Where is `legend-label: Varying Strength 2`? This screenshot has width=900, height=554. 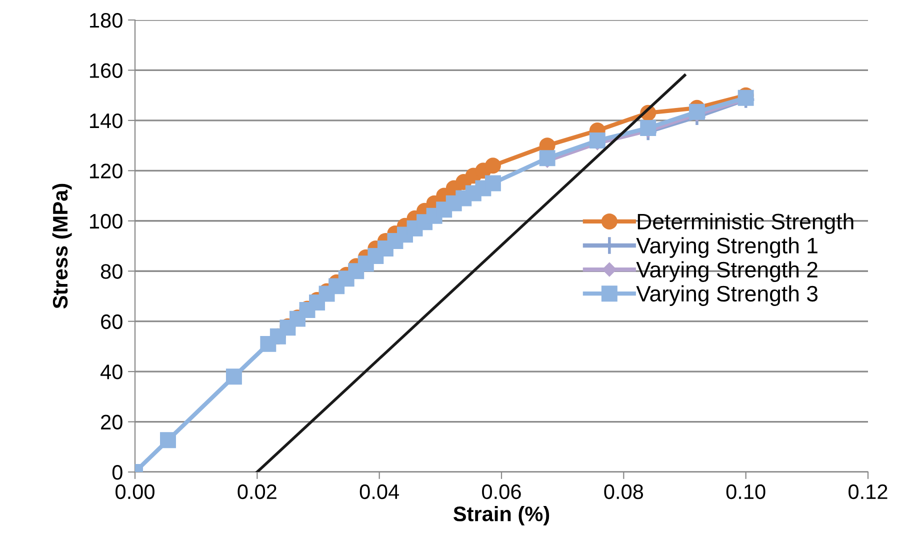
legend-label: Varying Strength 2 is located at coordinates (727, 271).